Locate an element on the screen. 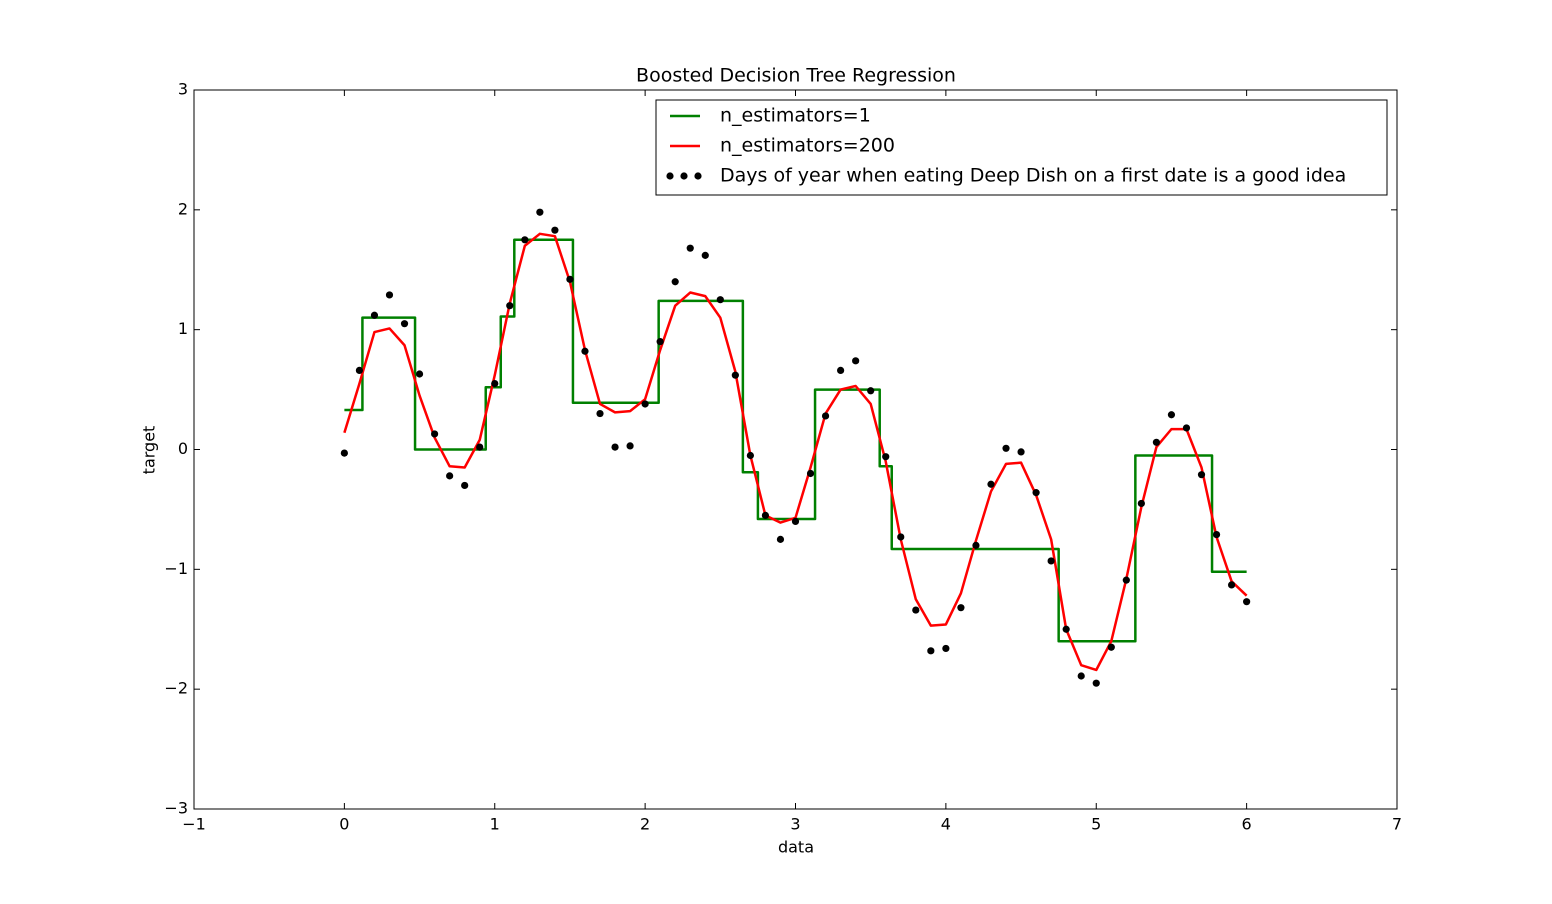  y-tick-label: 0 is located at coordinates (183, 448).